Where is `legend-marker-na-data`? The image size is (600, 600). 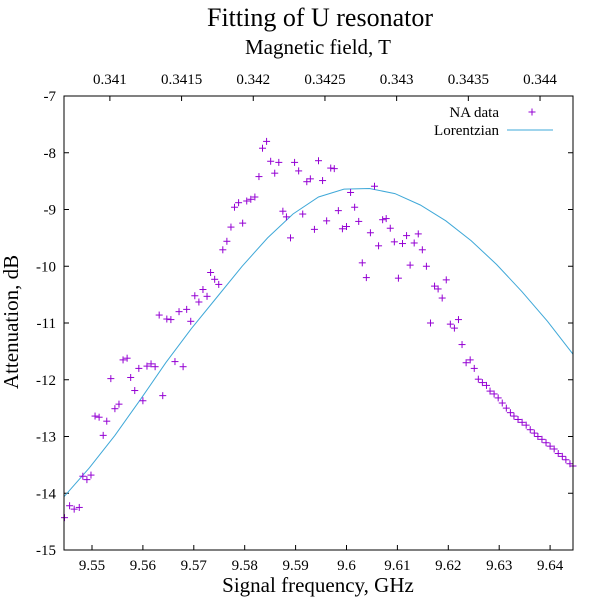
legend-marker-na-data is located at coordinates (532, 112).